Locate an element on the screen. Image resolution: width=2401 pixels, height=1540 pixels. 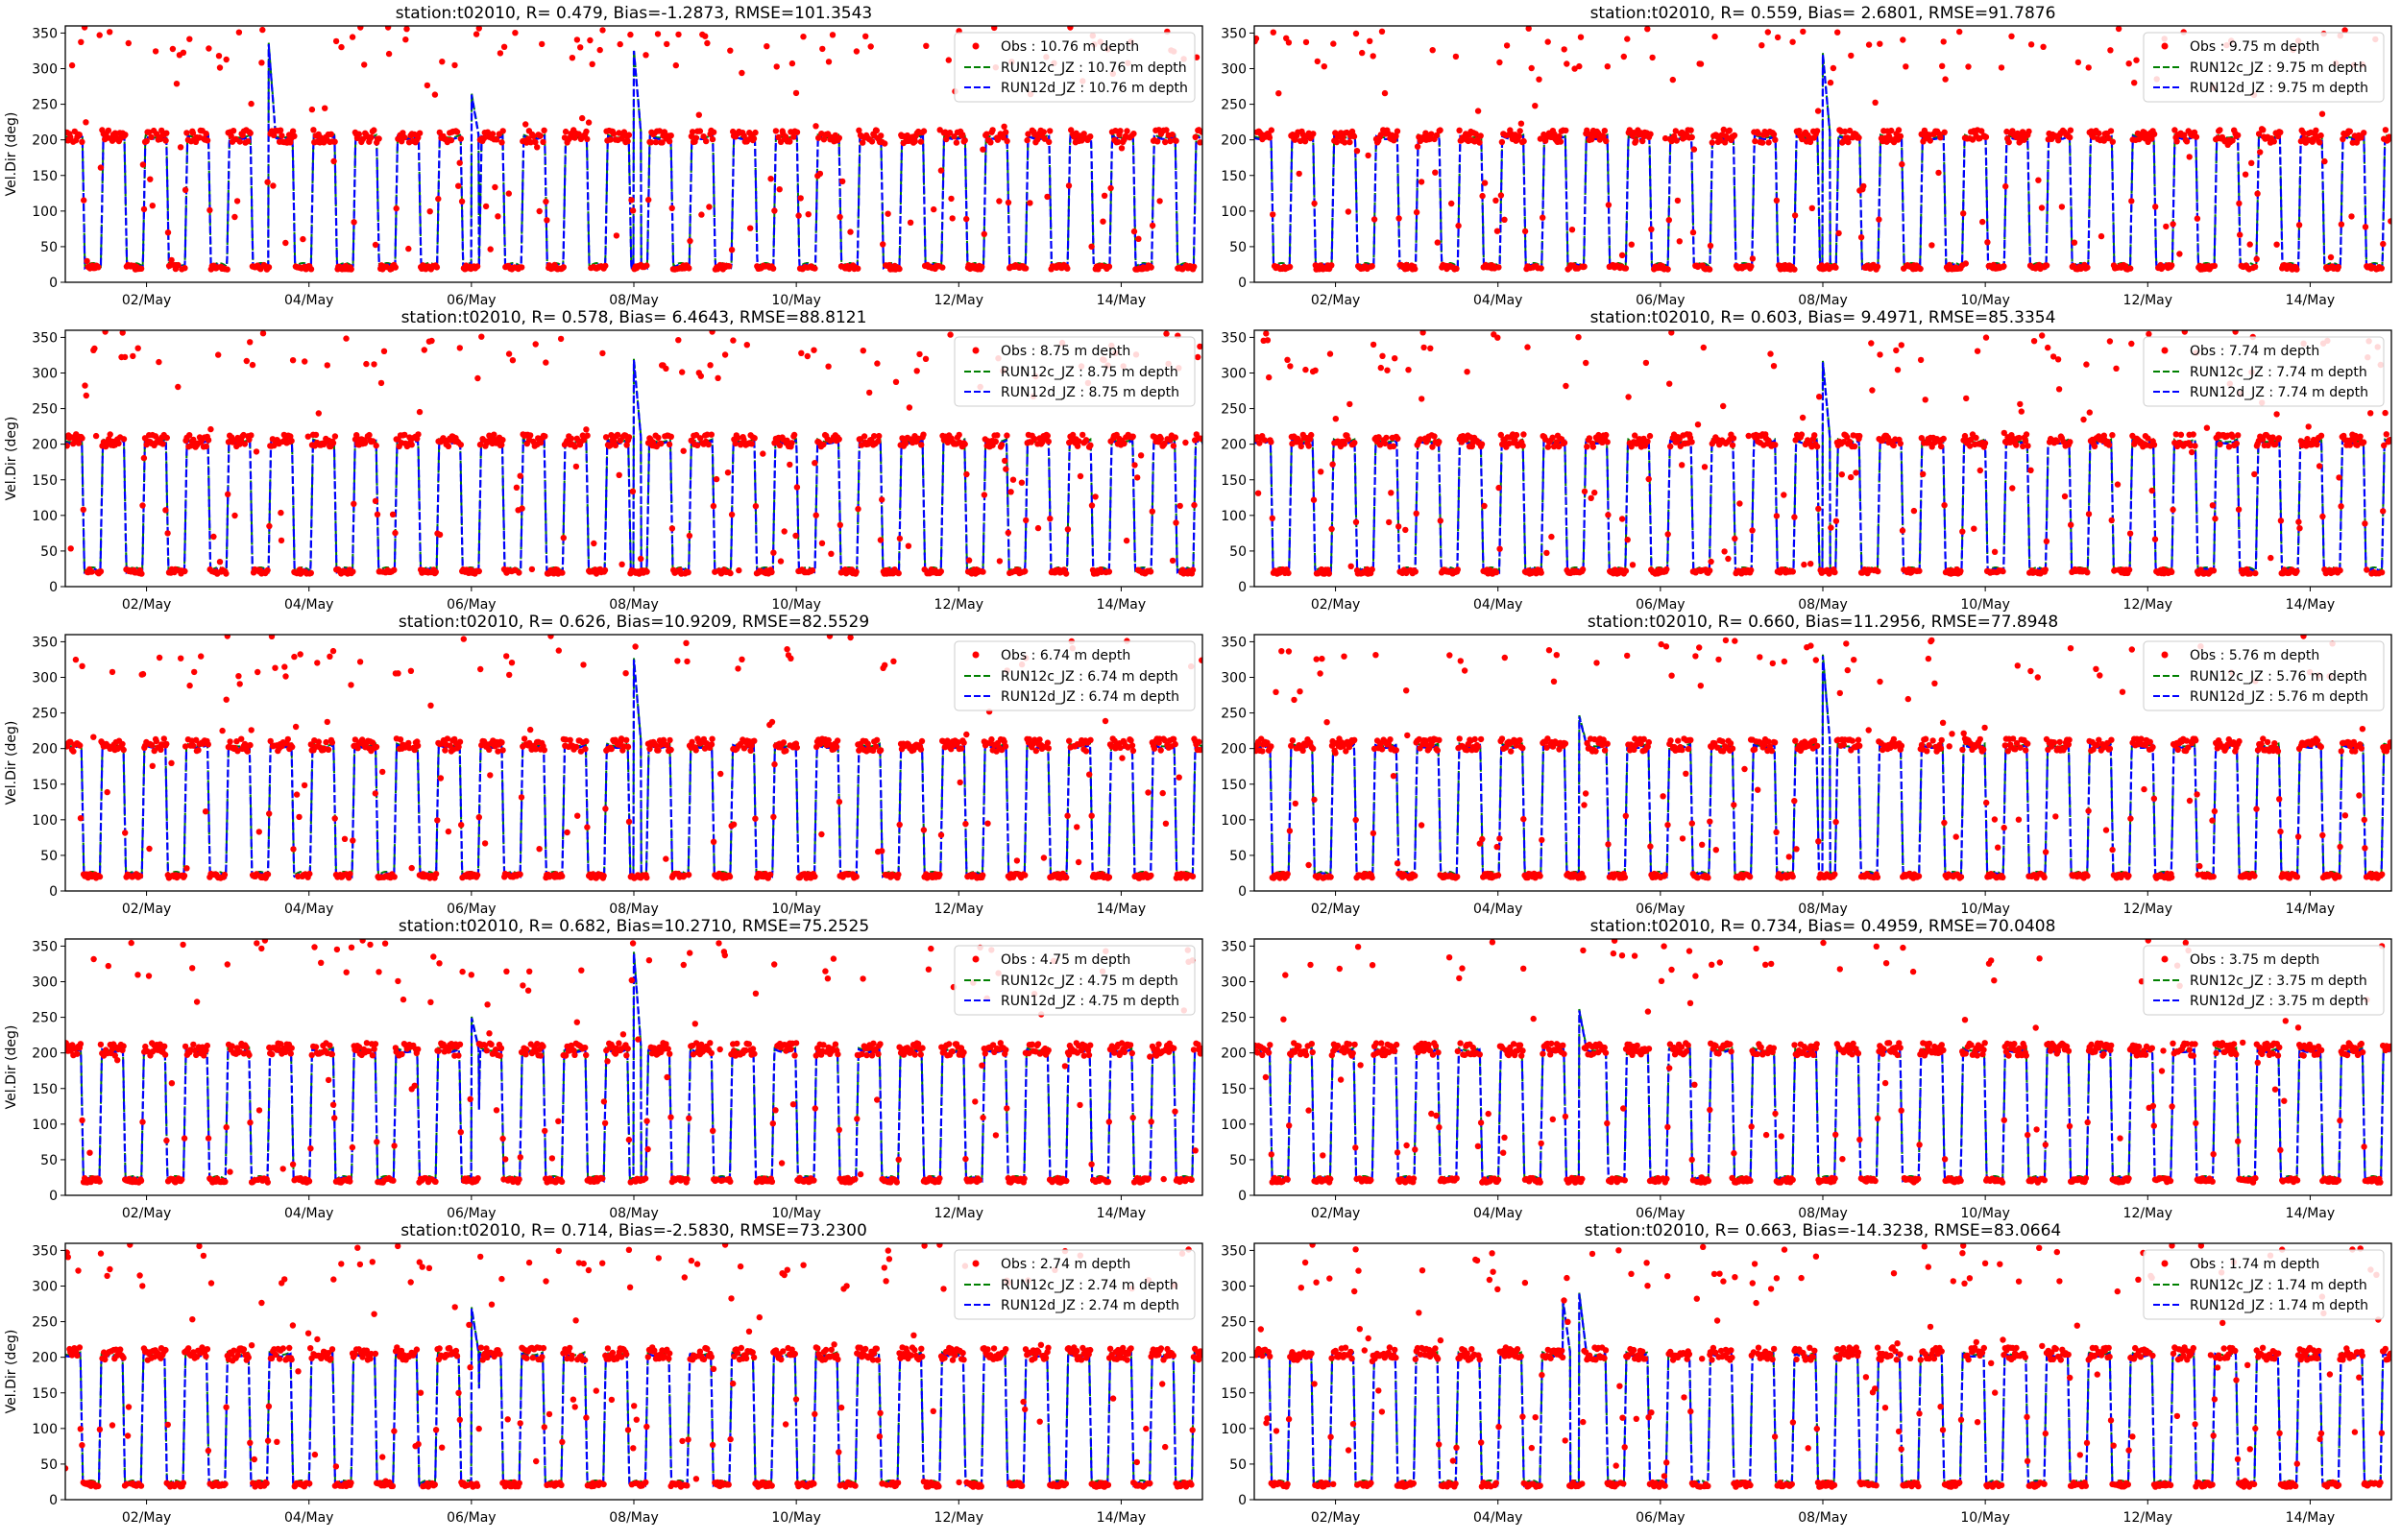
y-tick-label: 100 is located at coordinates (45, 516).